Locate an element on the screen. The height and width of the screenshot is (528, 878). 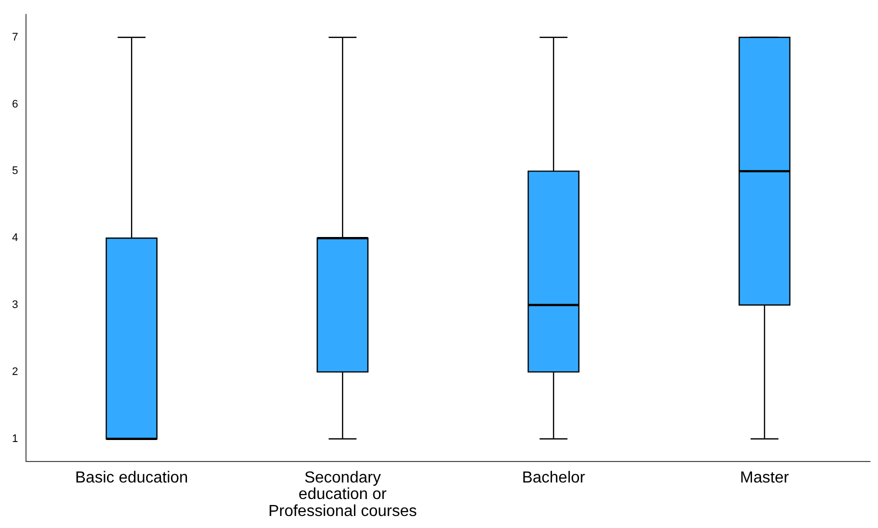
y-tick-label: 4 is located at coordinates (15, 238).